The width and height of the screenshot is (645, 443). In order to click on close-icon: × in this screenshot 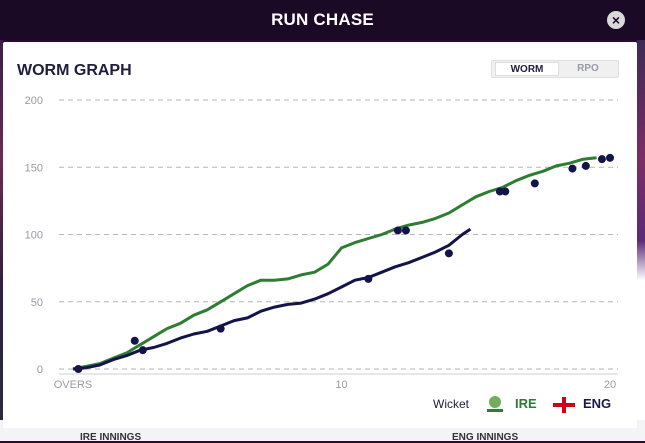, I will do `click(616, 20)`.